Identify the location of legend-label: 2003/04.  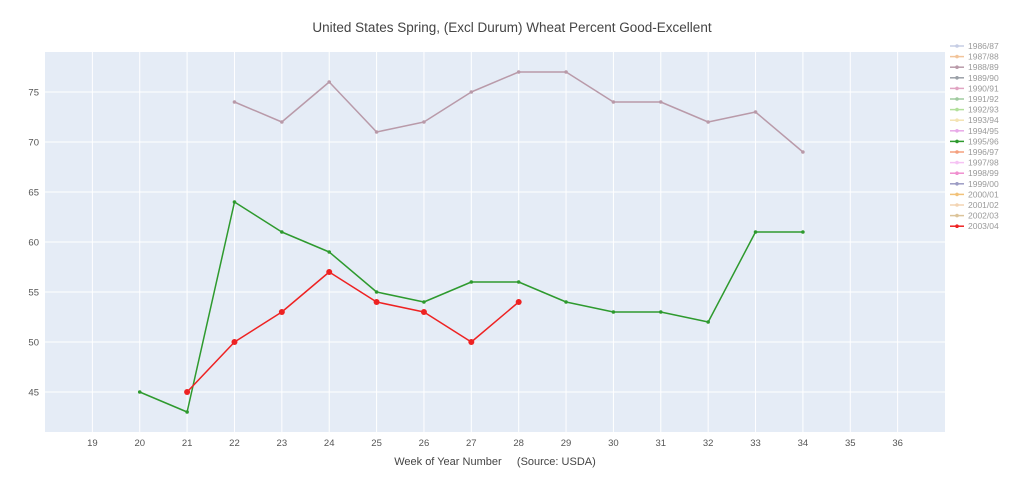
(983, 226).